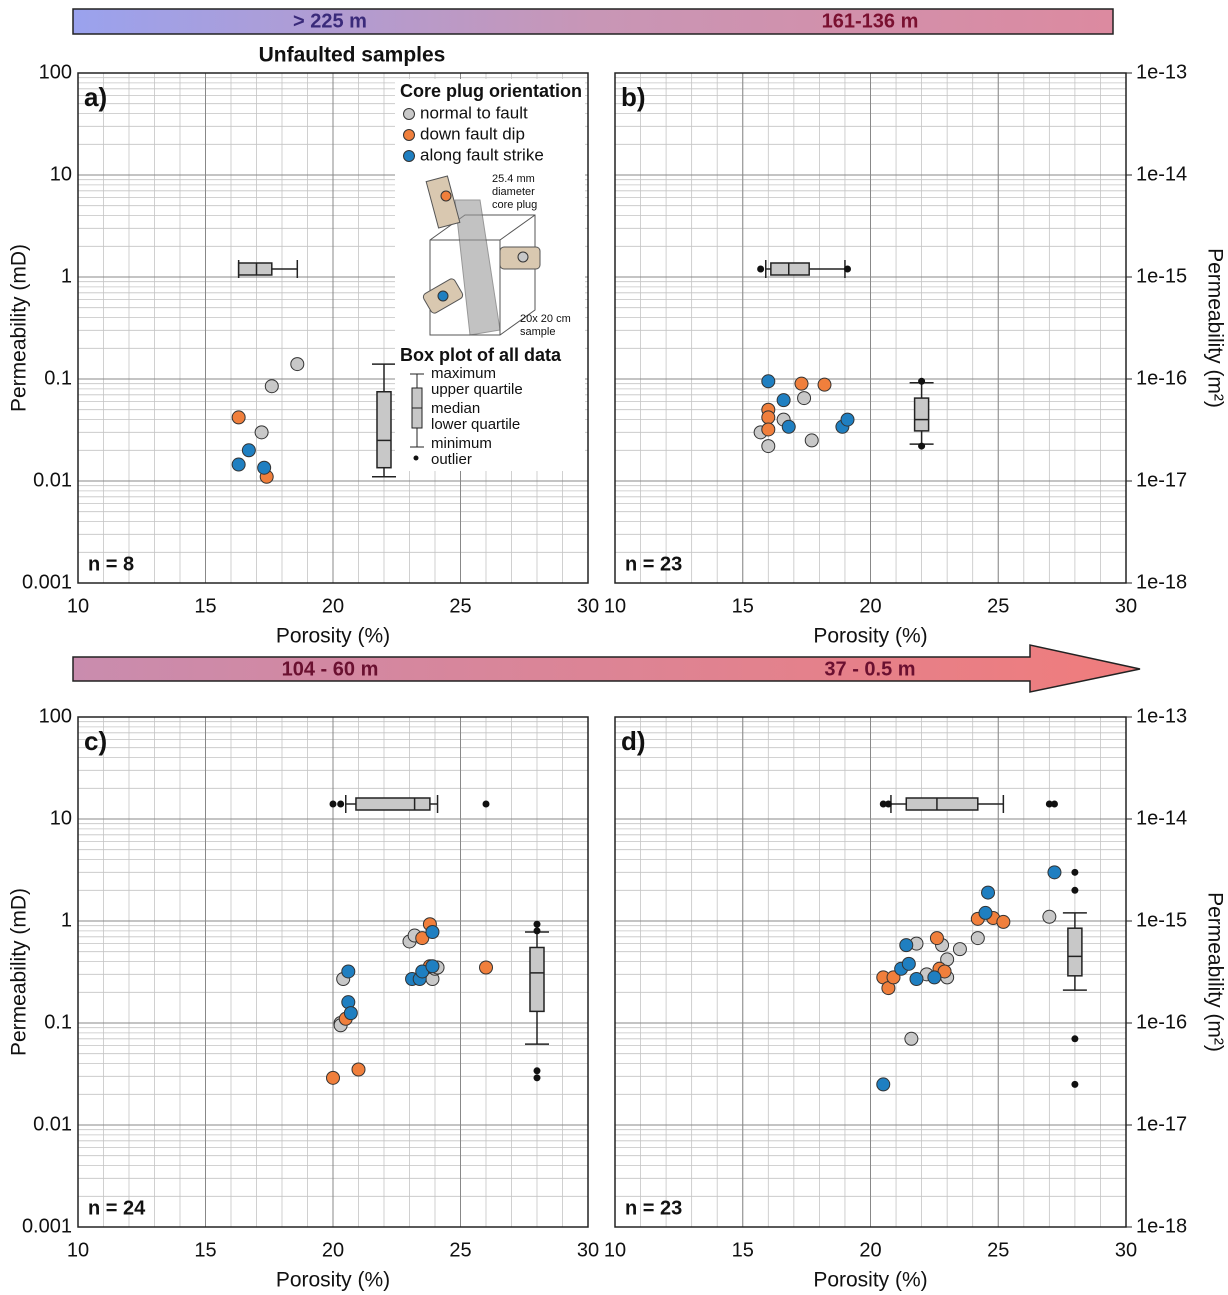  Describe the element at coordinates (491, 91) in the screenshot. I see `legend-title: Core plug orientation` at that location.